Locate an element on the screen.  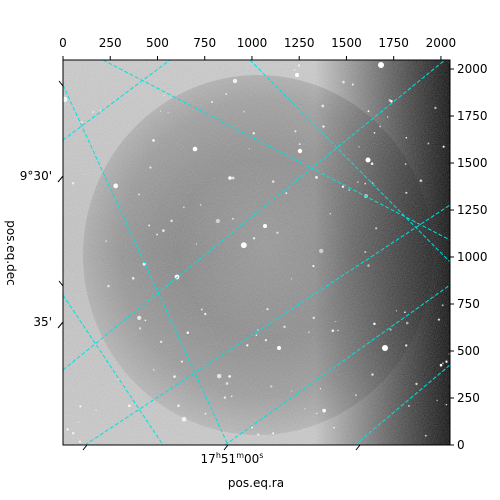
x-tick-label: 750 is located at coordinates (204, 43).